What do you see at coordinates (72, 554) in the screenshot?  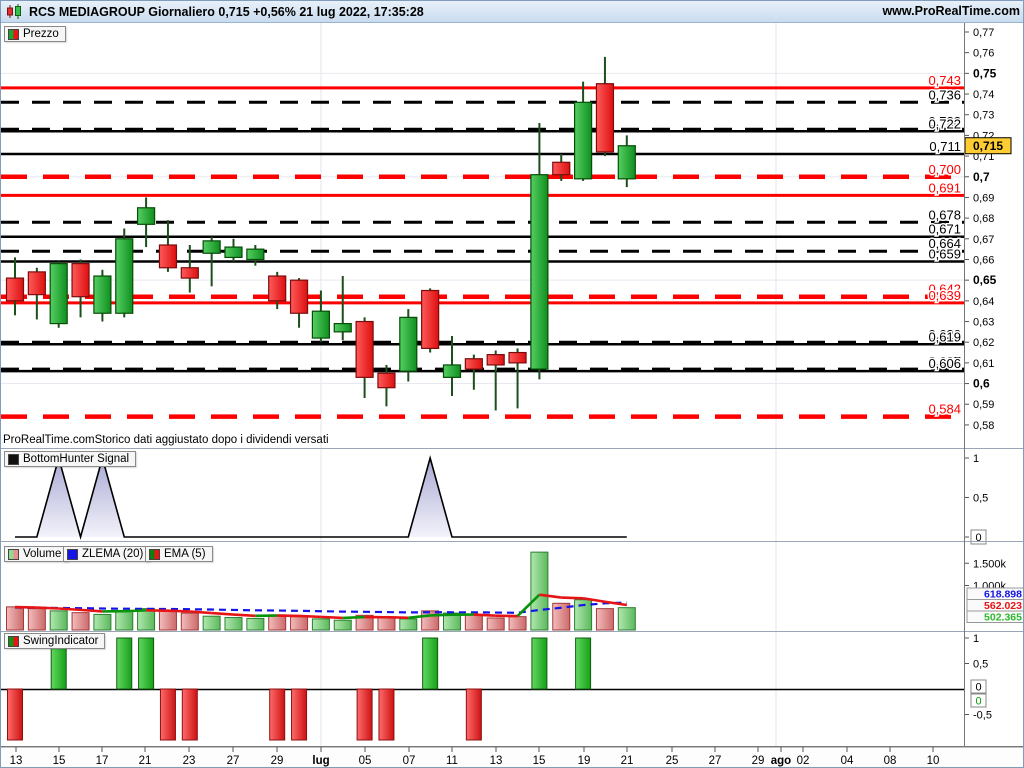 I see `zlema-icon` at bounding box center [72, 554].